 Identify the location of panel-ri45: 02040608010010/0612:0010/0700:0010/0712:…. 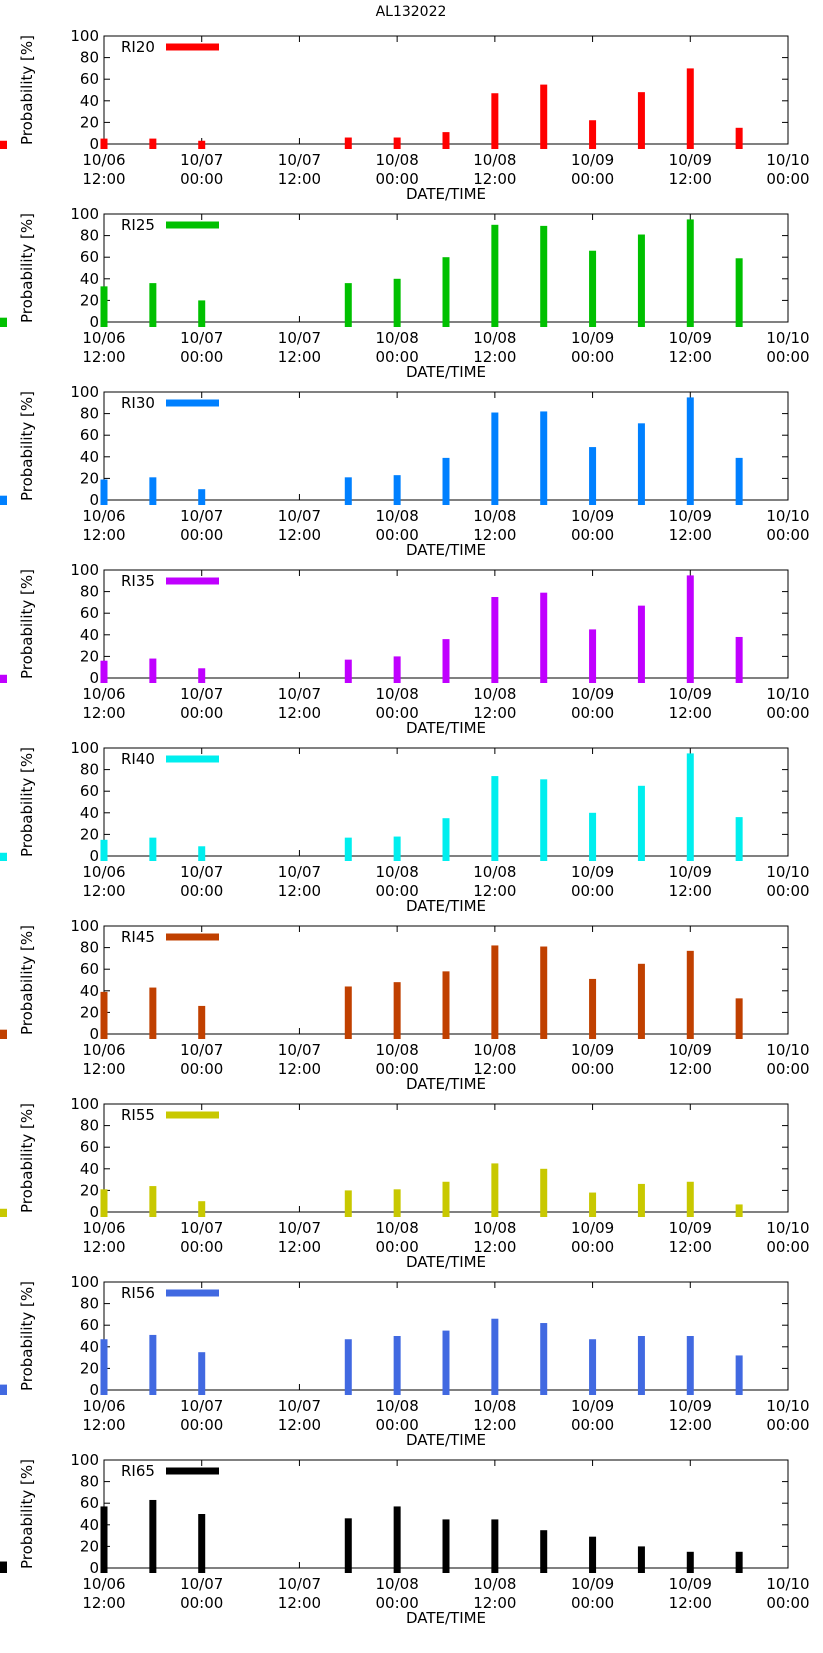
(405, 1005).